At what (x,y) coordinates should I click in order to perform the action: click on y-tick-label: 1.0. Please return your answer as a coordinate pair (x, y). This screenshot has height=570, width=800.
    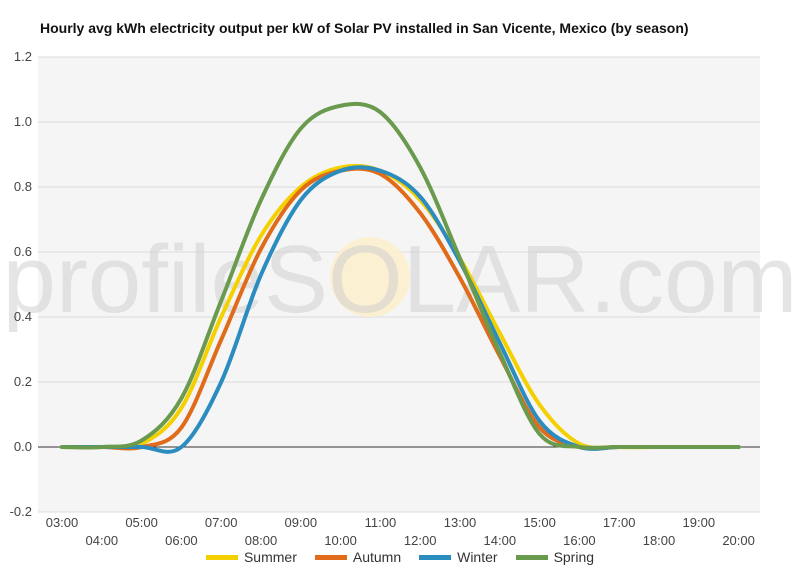
    Looking at the image, I should click on (23, 121).